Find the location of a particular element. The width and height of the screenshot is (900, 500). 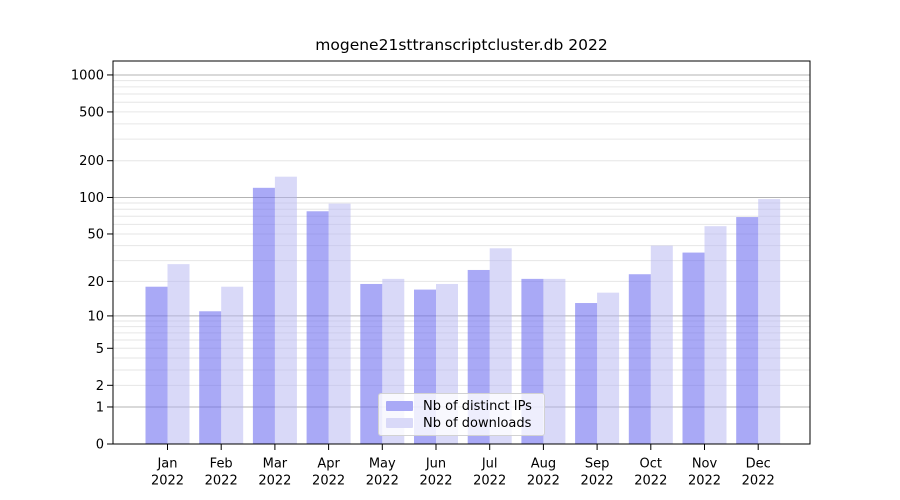

y-tick-label: 0 is located at coordinates (100, 445).